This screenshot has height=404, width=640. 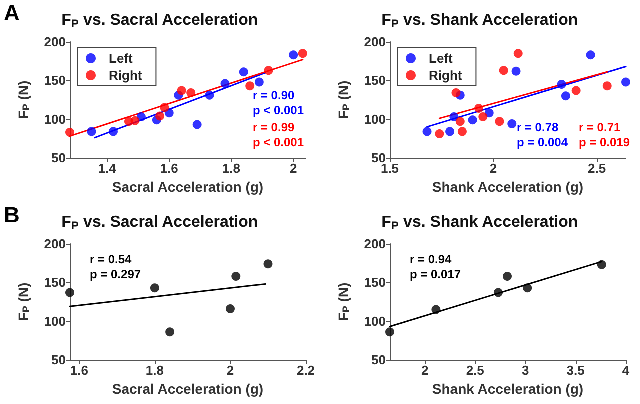 I want to click on text: B, so click(x=12, y=215).